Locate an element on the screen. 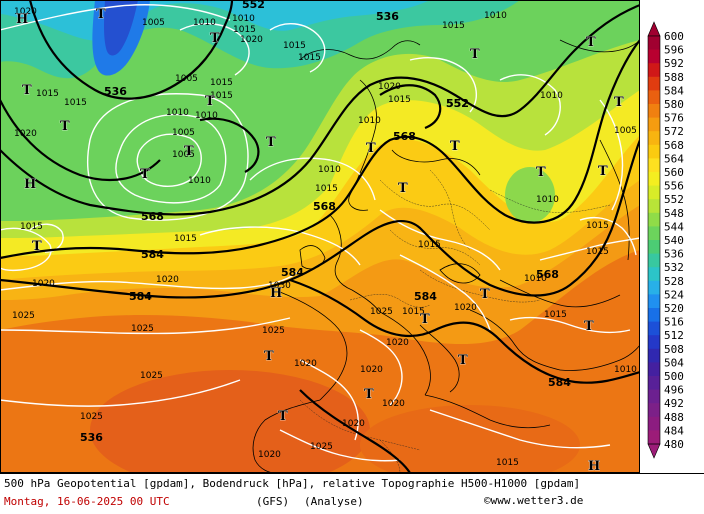  scale-tick-label: 536 is located at coordinates (674, 254).